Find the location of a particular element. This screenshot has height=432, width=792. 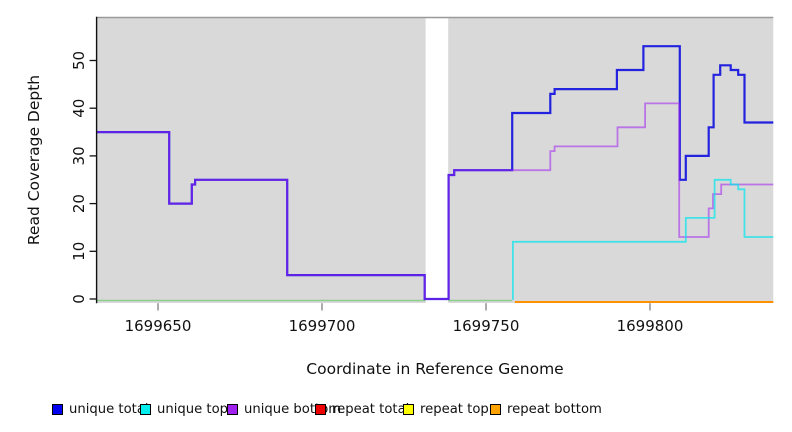

y-axis-tick-label: 40 is located at coordinates (79, 108).